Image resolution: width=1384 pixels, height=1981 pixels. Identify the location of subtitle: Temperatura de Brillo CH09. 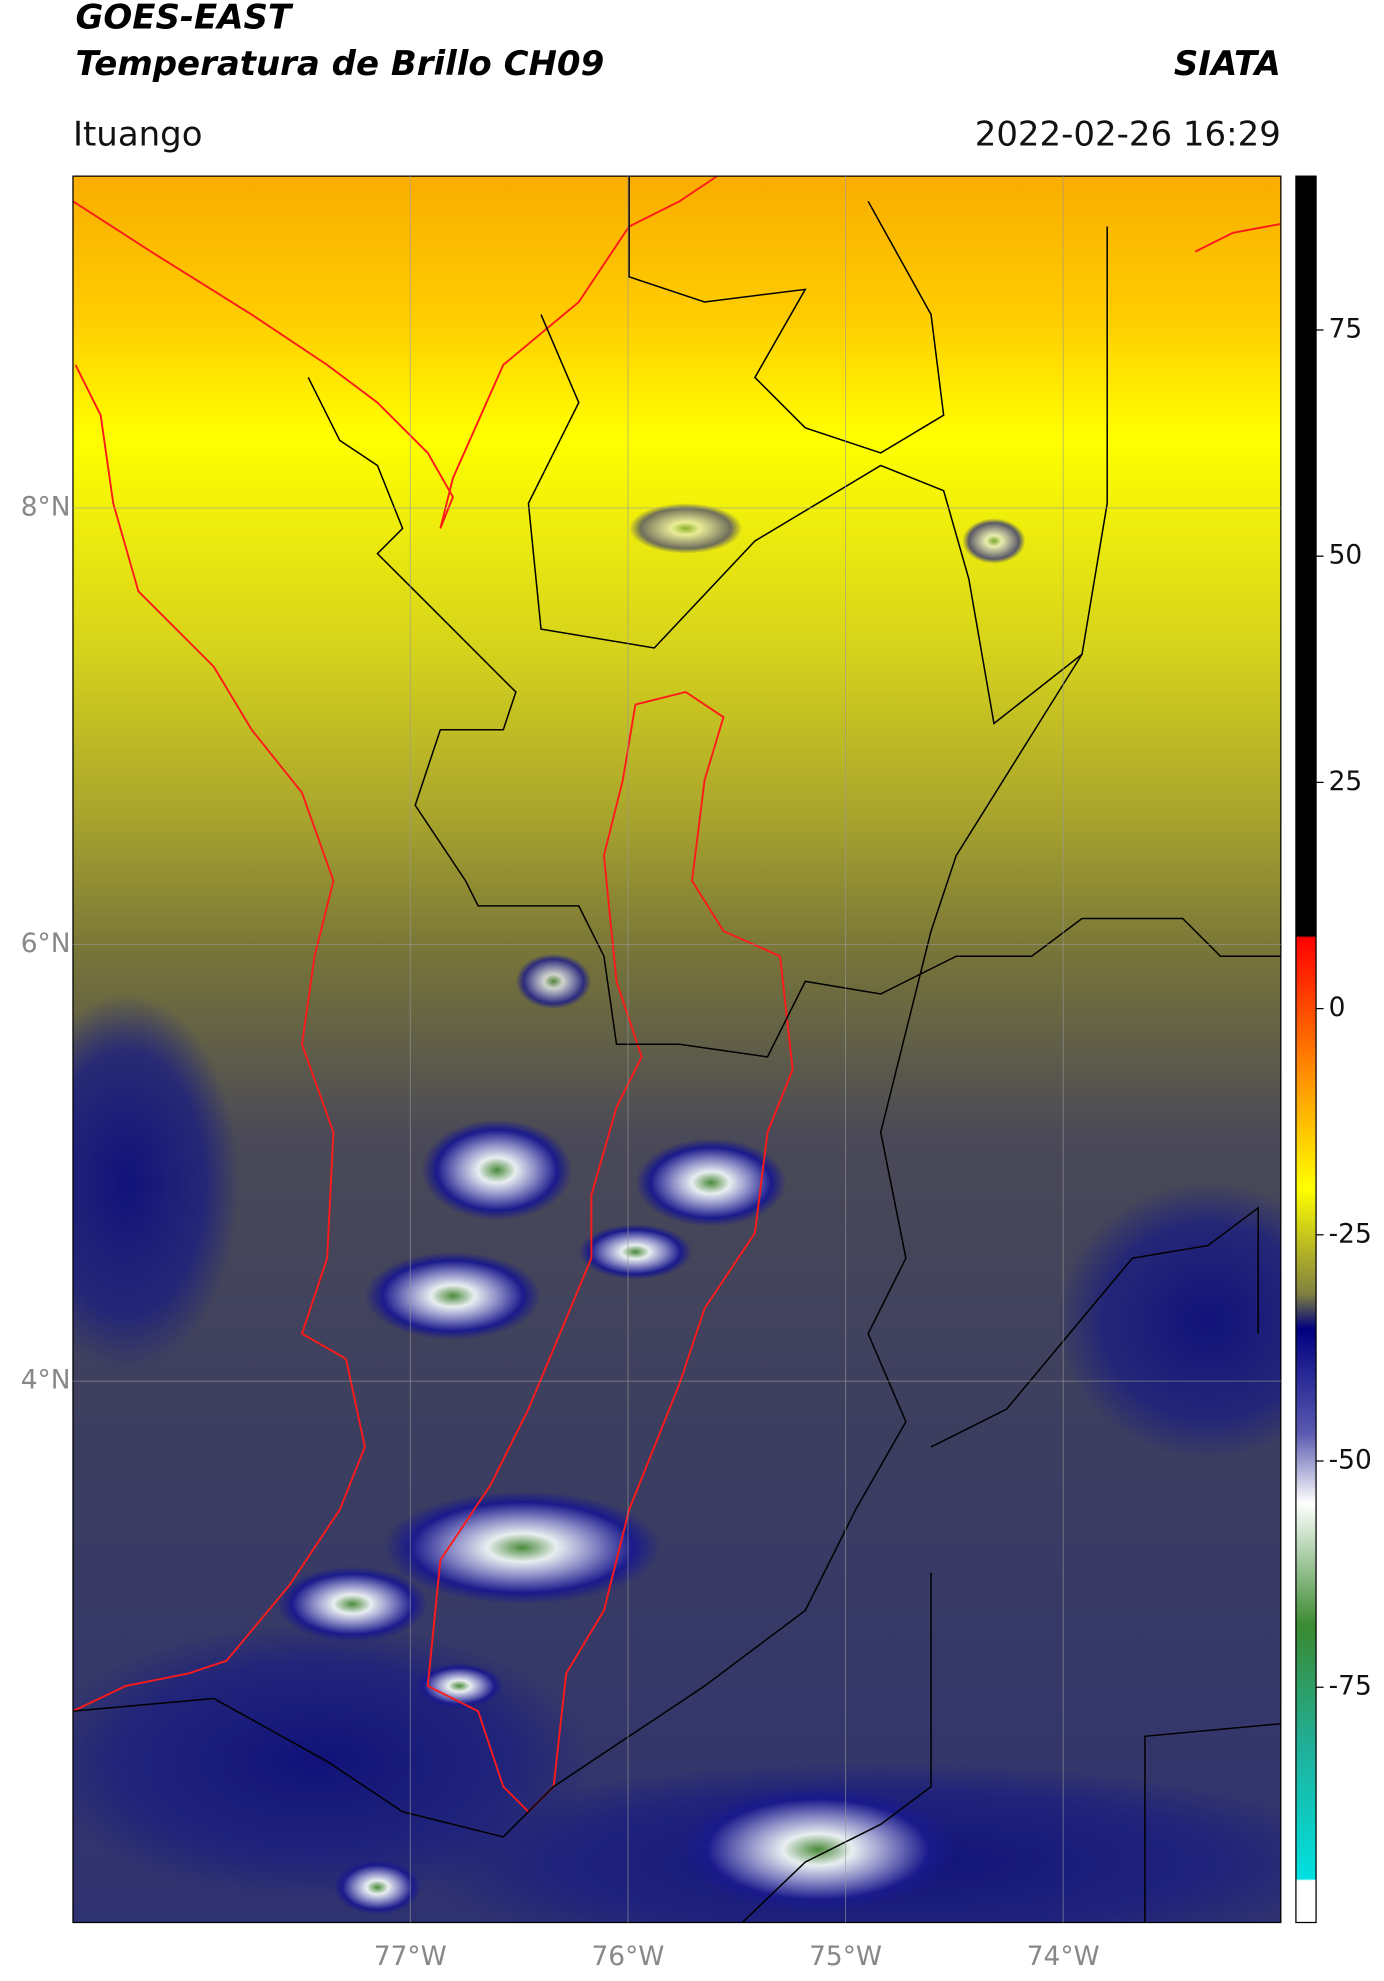
(339, 64).